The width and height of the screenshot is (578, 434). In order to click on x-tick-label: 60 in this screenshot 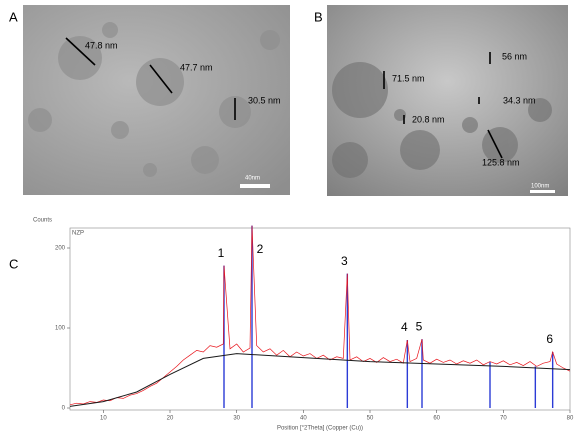, I will do `click(436, 419)`.